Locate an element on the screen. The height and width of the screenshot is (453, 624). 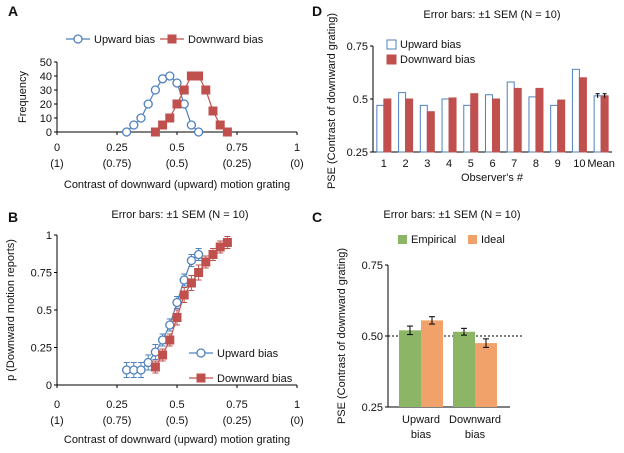
a-x-tick-label: 0.5 is located at coordinates (176, 148).